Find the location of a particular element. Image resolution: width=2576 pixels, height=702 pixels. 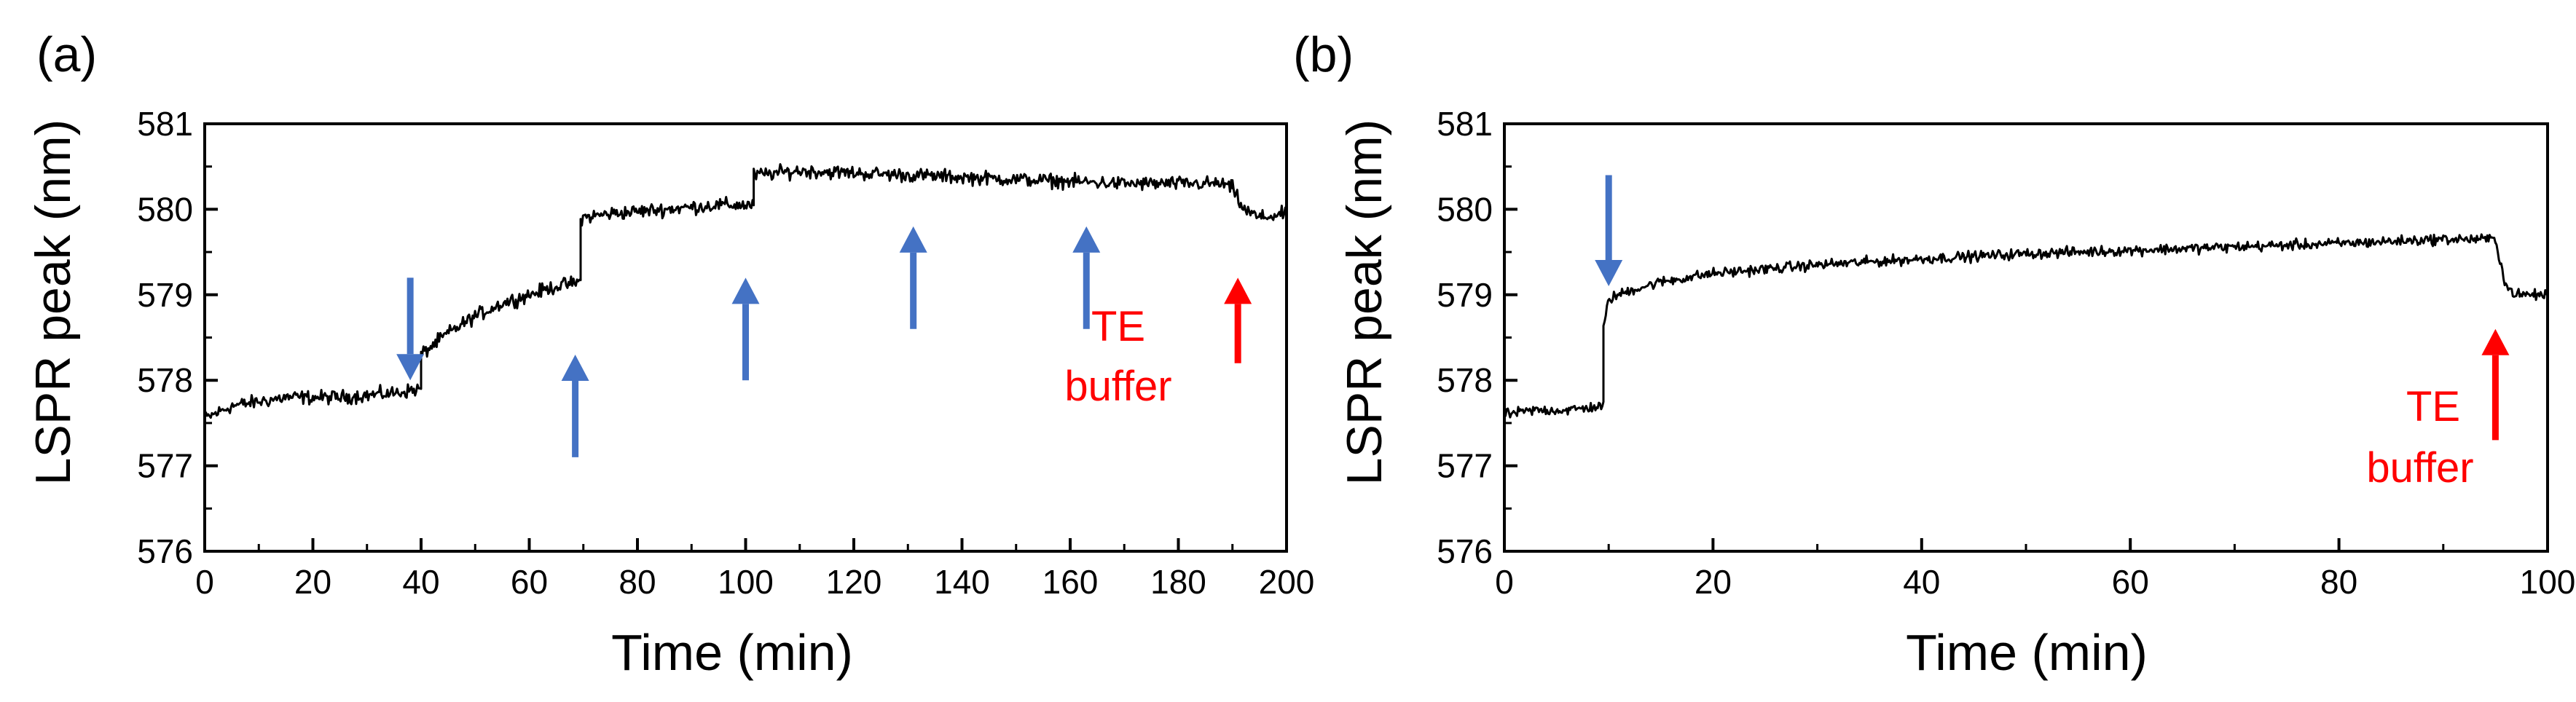

panel-label: (a) is located at coordinates (66, 54).